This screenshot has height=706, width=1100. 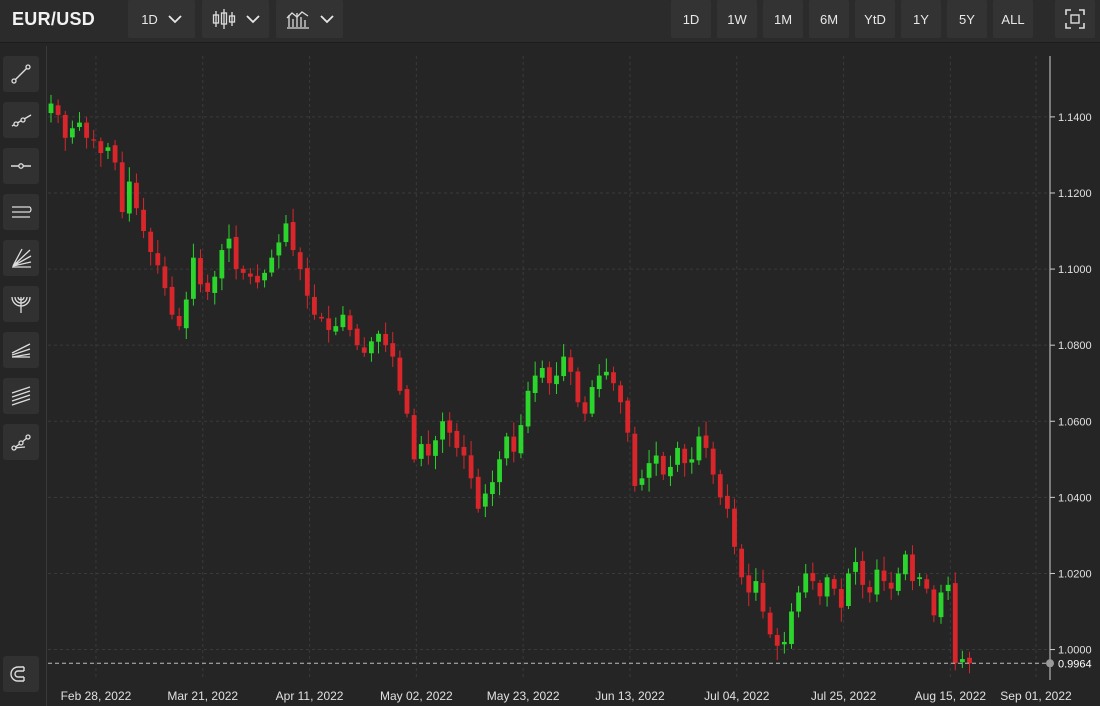 What do you see at coordinates (829, 19) in the screenshot?
I see `range-button-6m: 6M` at bounding box center [829, 19].